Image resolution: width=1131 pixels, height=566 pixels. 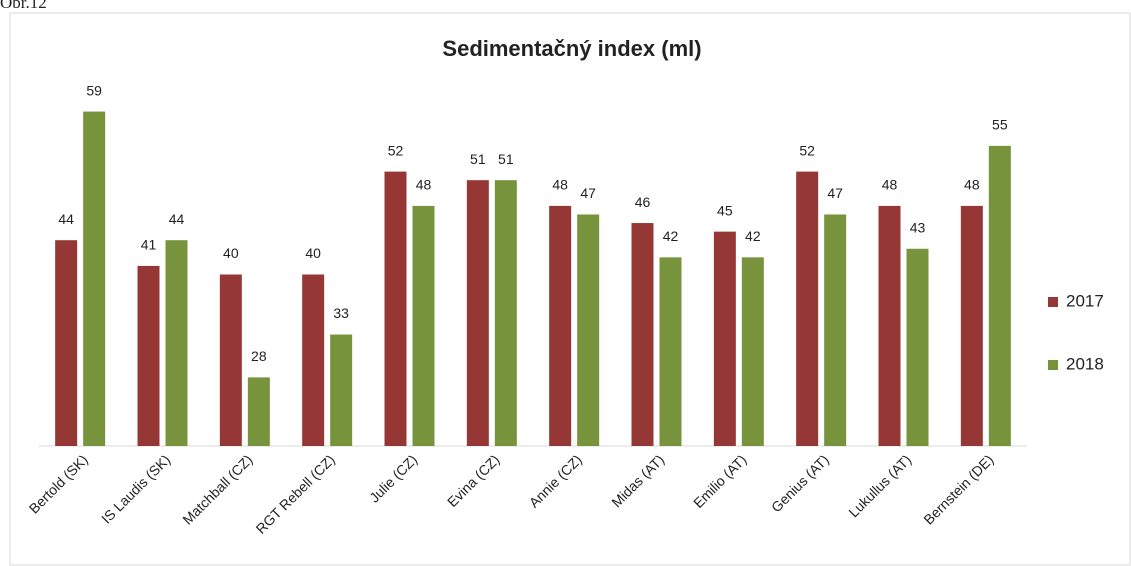 What do you see at coordinates (643, 202) in the screenshot?
I see `data-label: 46` at bounding box center [643, 202].